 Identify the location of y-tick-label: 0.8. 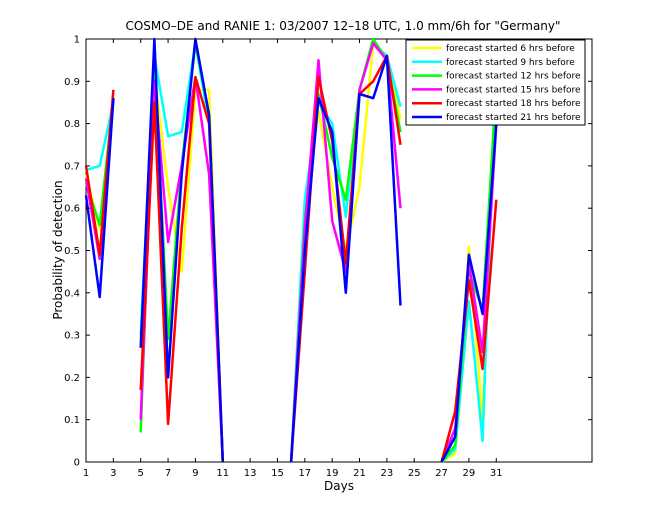
(72, 124).